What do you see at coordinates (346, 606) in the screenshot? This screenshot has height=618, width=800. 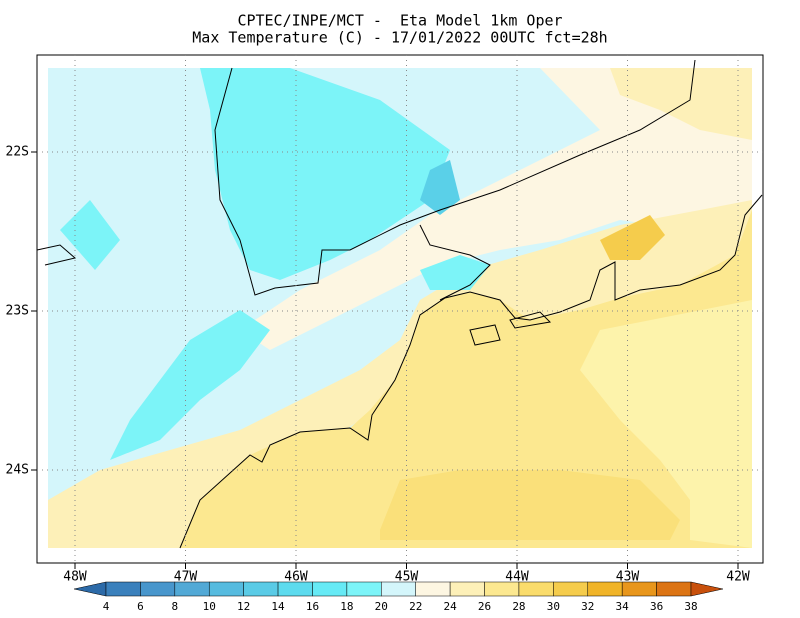 I see `colorbar-label: 18` at bounding box center [346, 606].